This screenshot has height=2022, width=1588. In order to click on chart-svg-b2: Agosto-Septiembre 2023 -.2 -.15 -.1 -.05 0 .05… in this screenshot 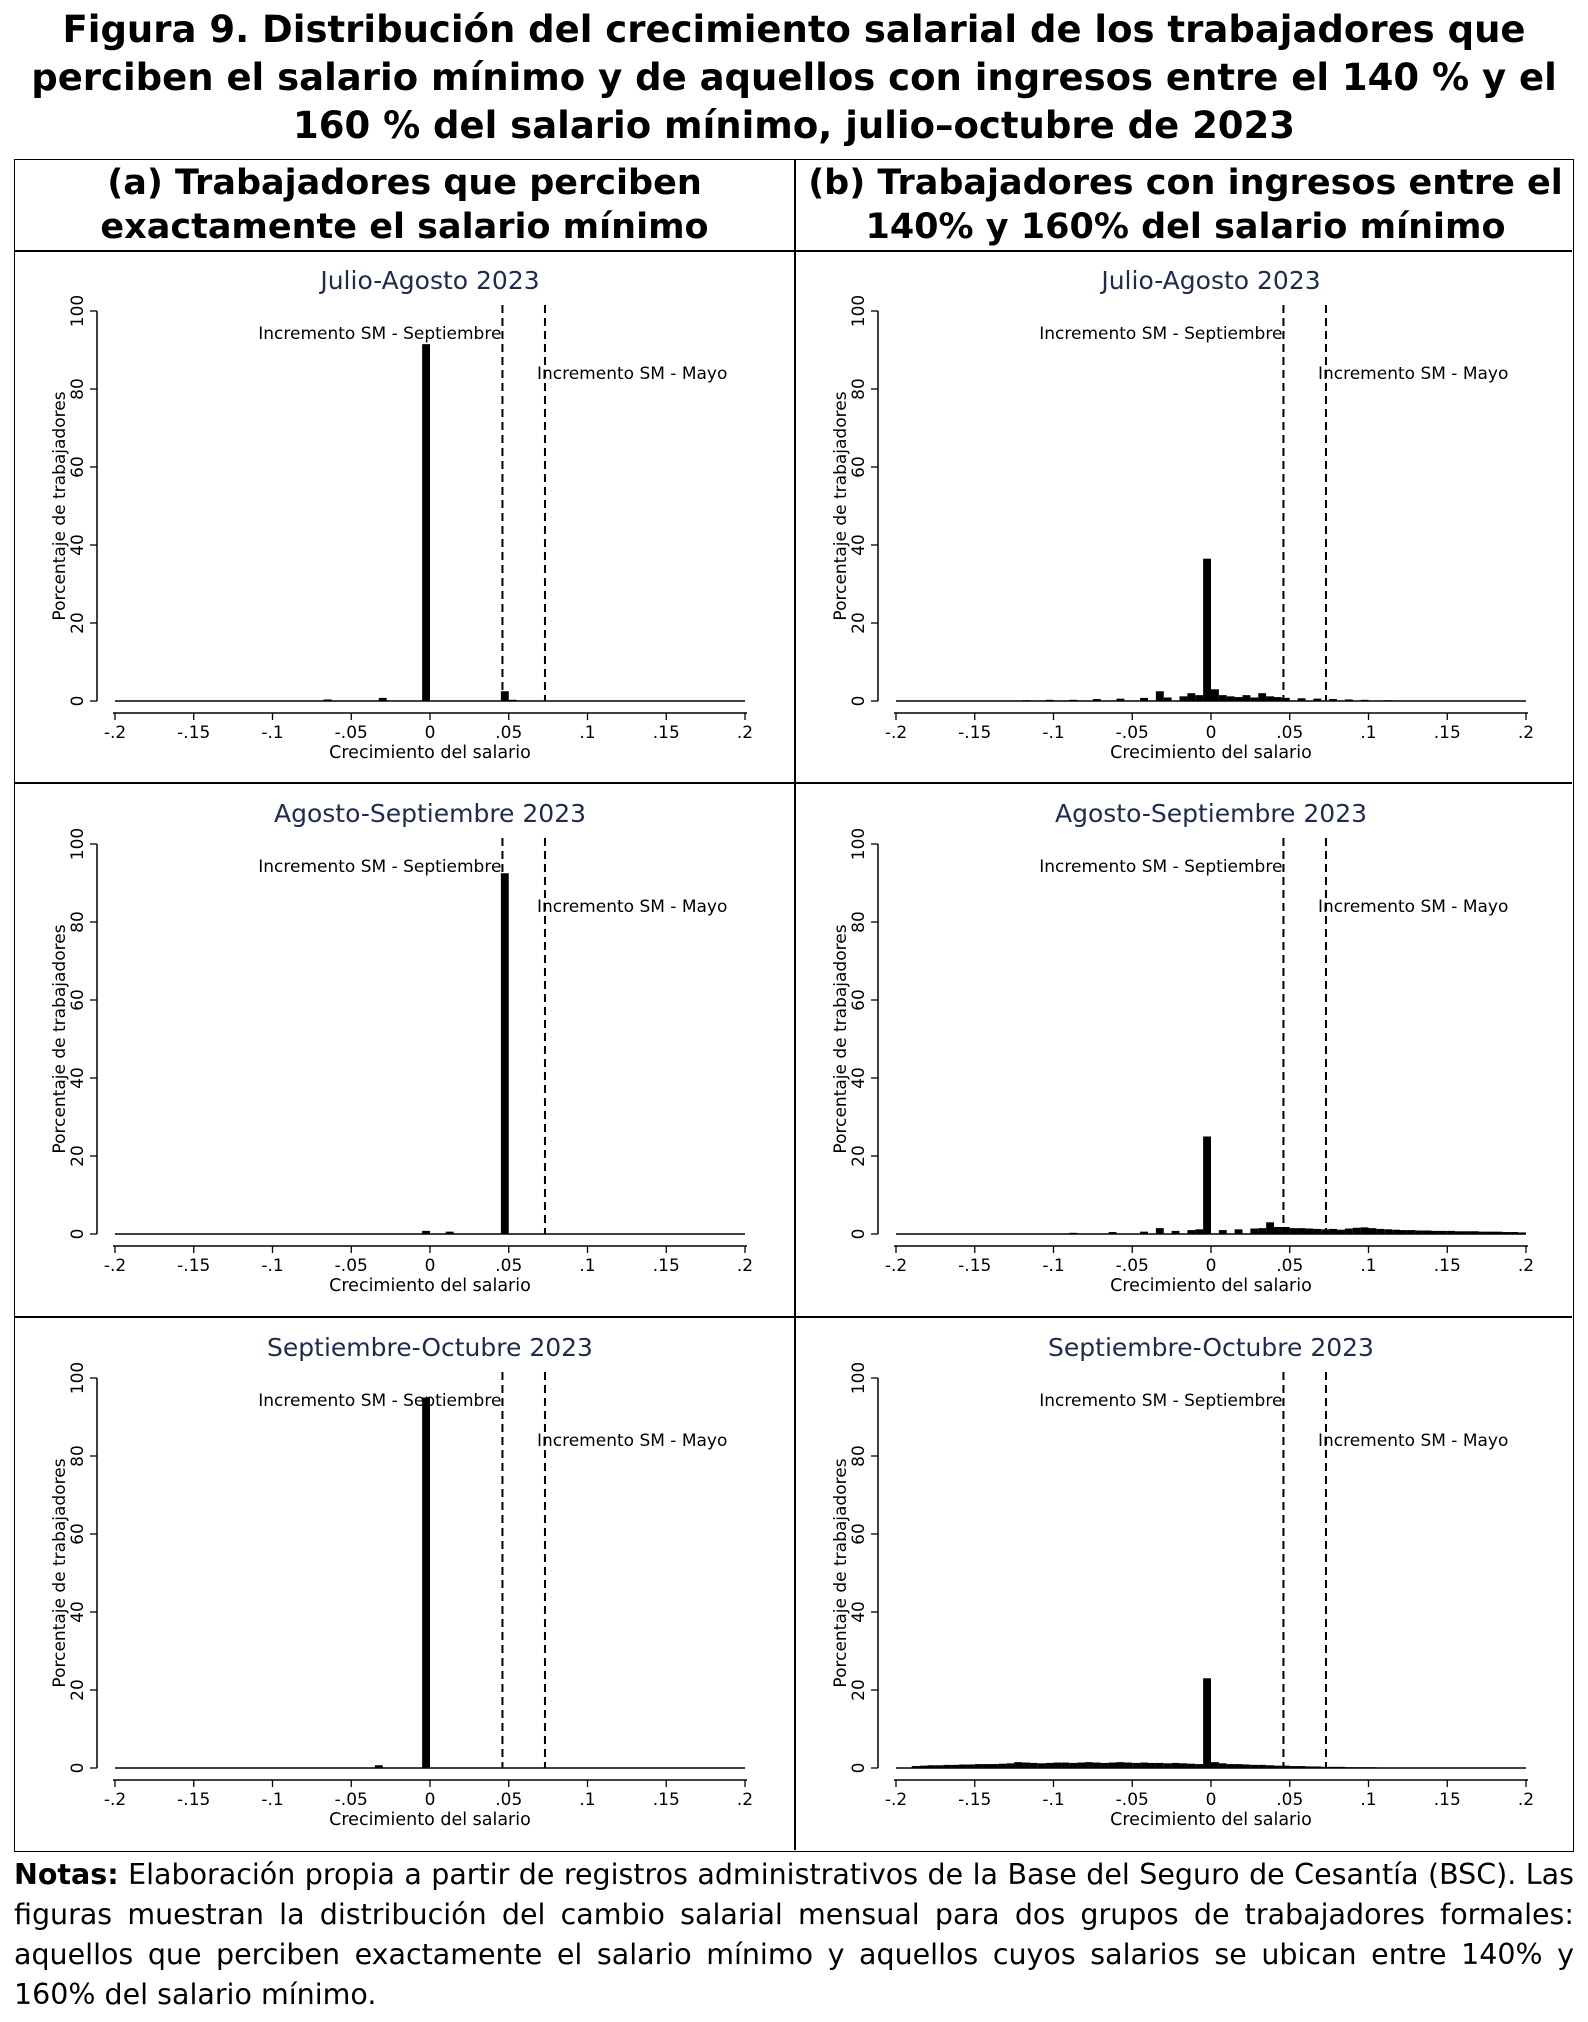, I will do `click(1182, 1047)`.